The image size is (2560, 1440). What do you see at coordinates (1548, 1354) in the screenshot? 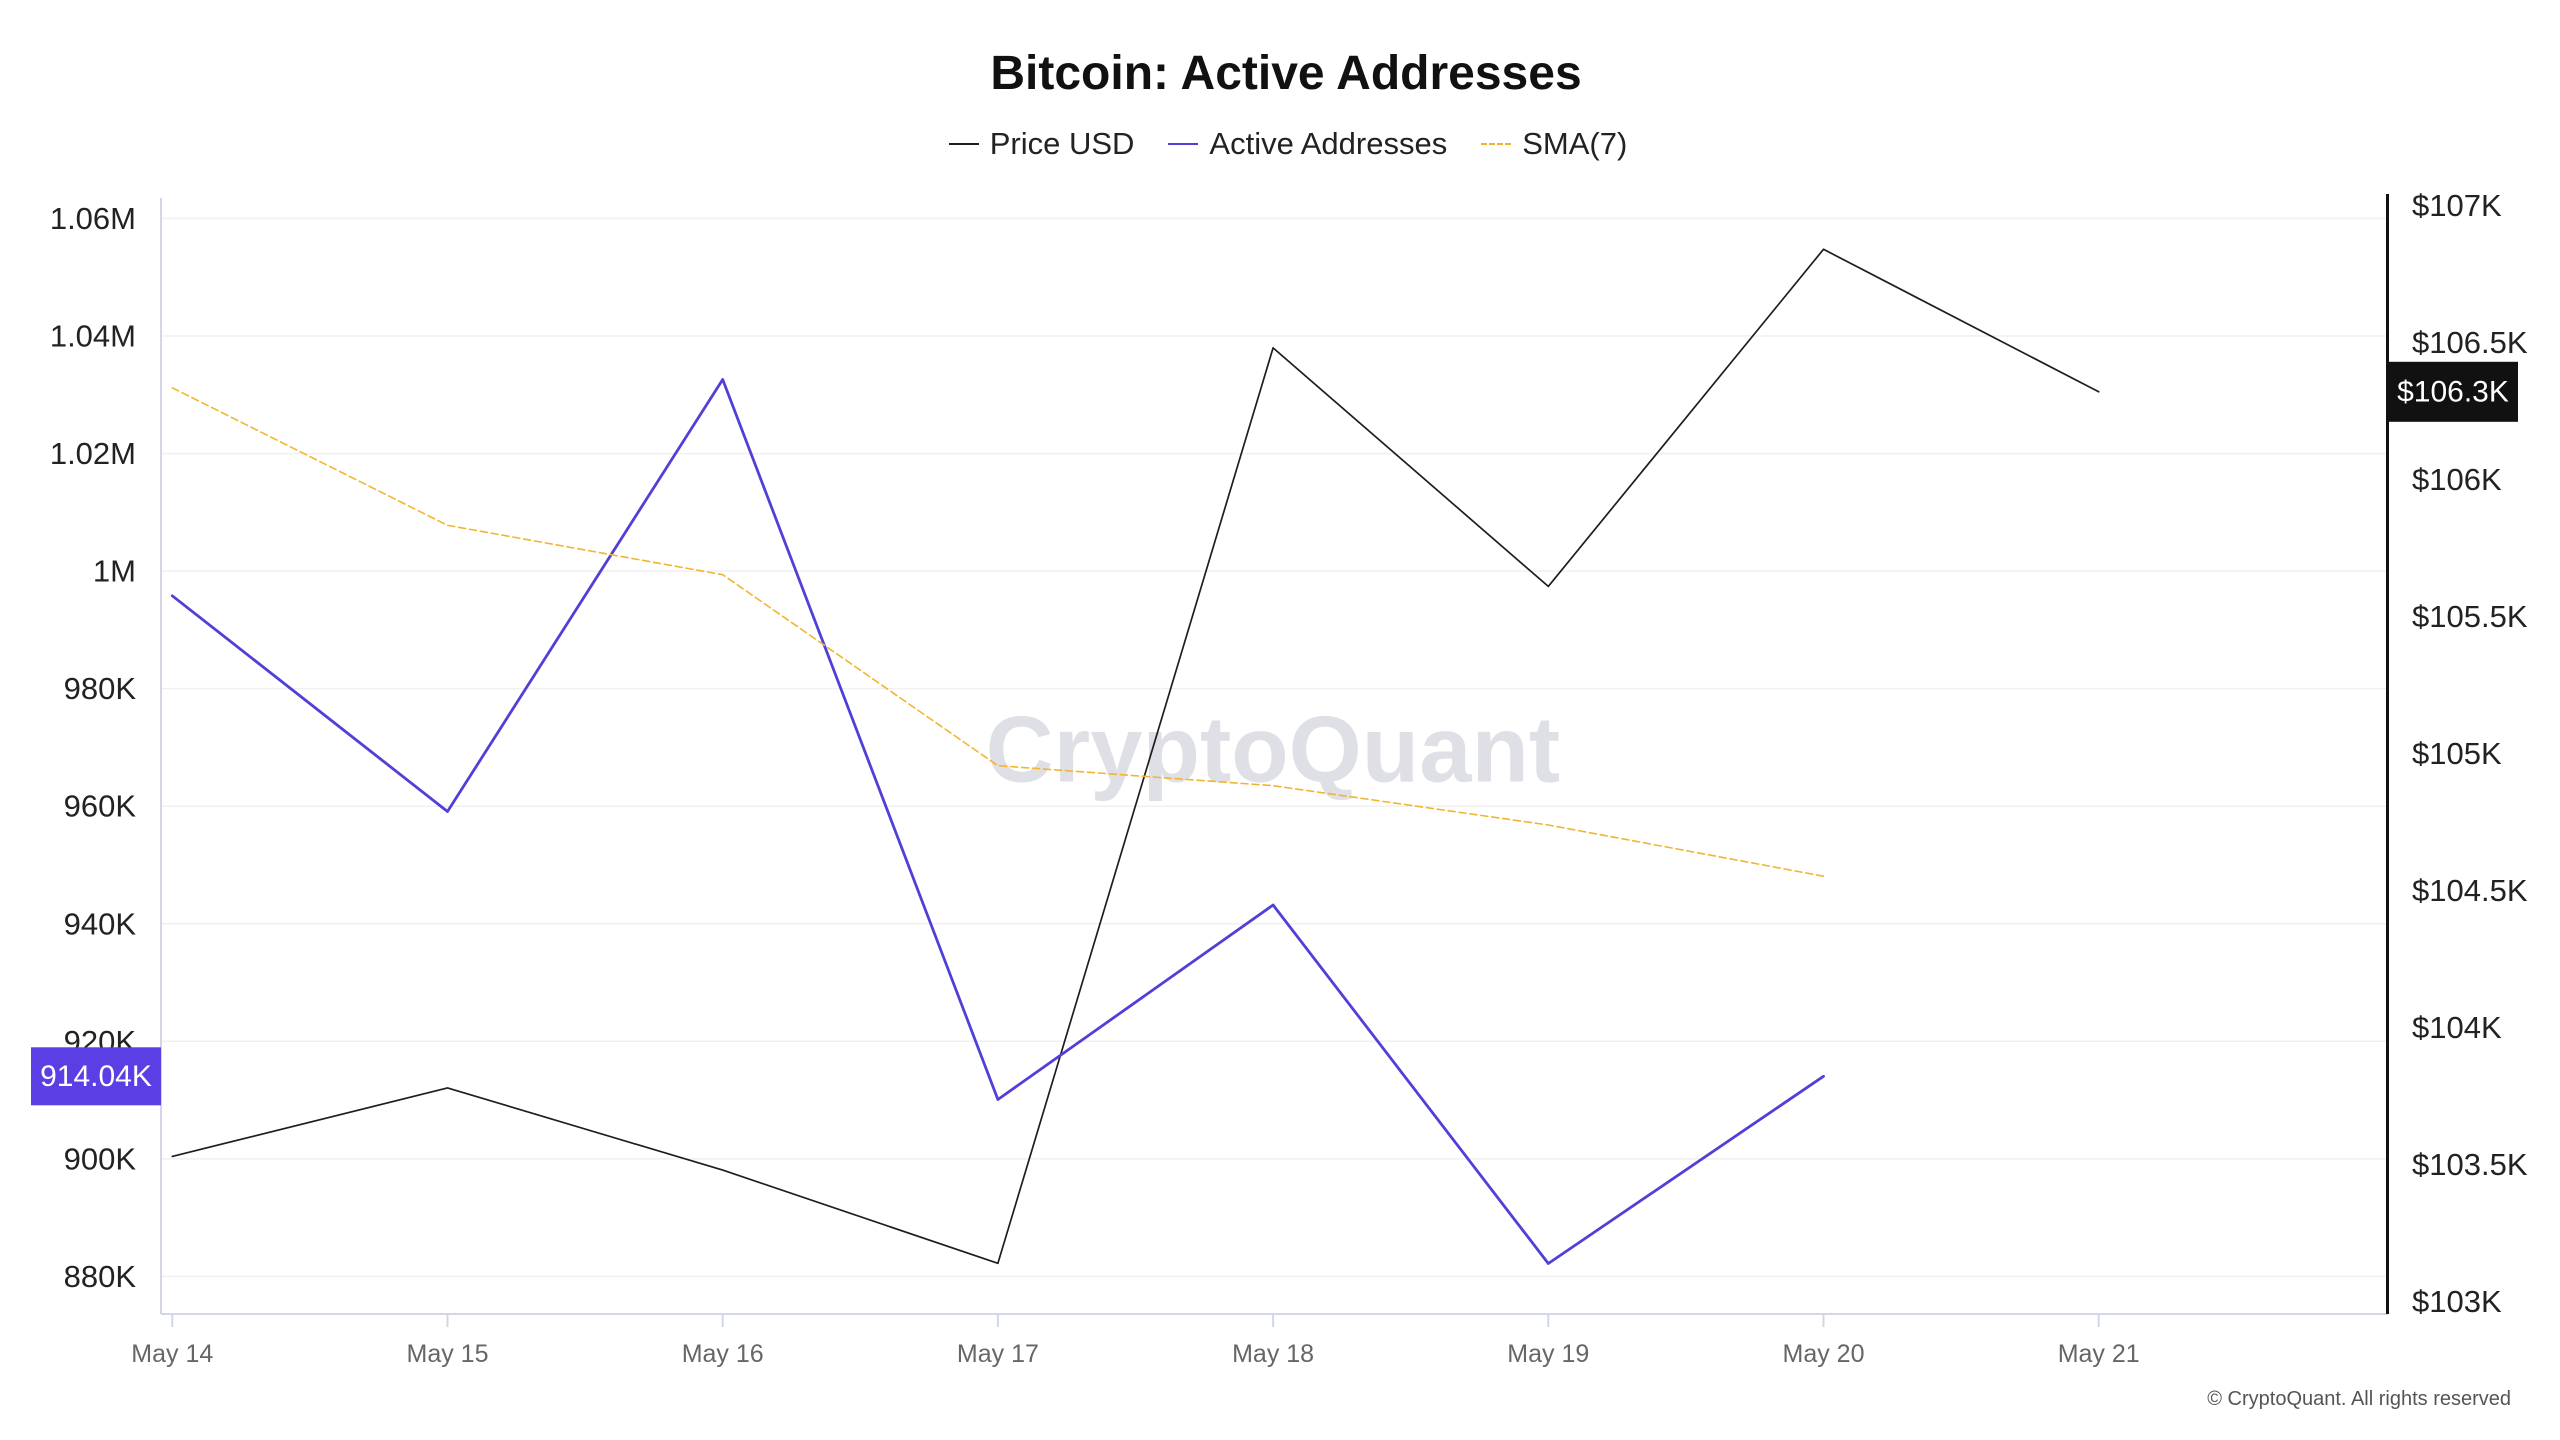
I see `x-tick-label: May 19` at bounding box center [1548, 1354].